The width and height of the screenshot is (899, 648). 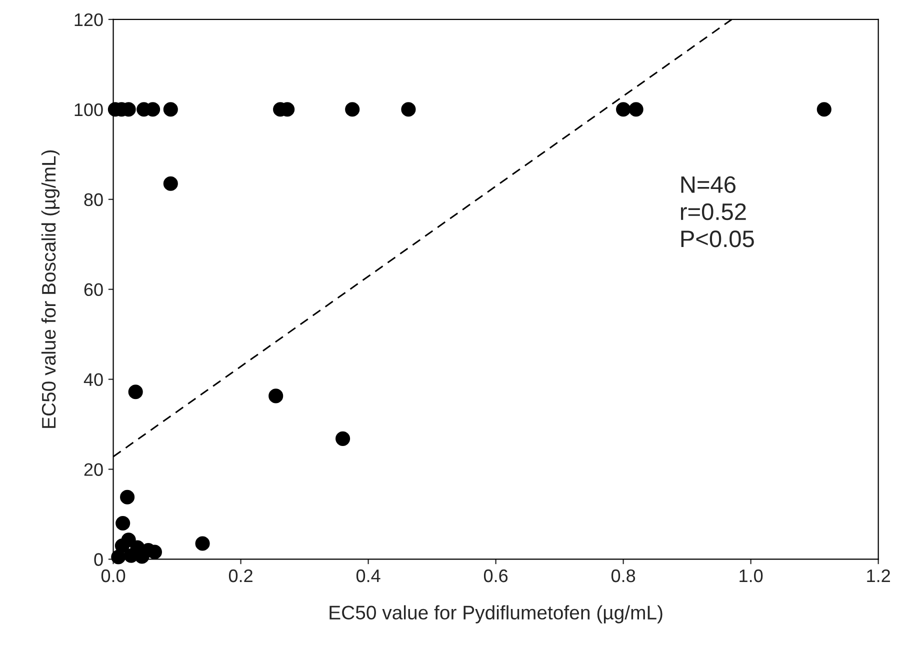 I want to click on x-tick-label: 0.4, so click(x=368, y=575).